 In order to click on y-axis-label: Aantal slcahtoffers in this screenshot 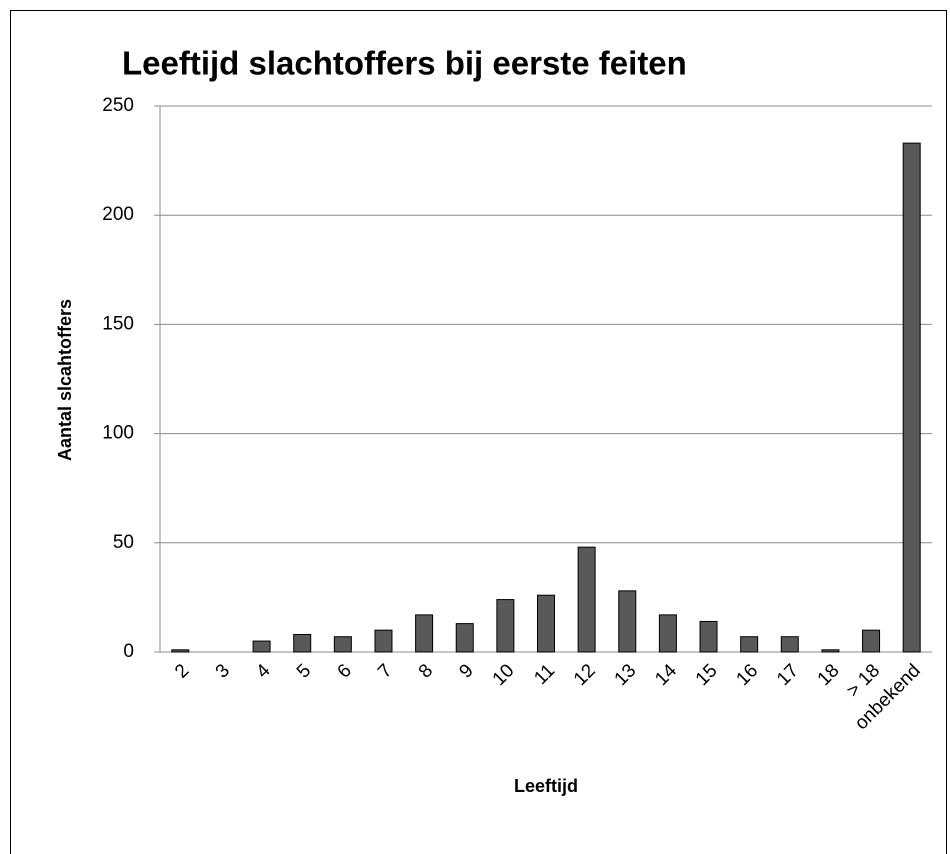, I will do `click(65, 380)`.